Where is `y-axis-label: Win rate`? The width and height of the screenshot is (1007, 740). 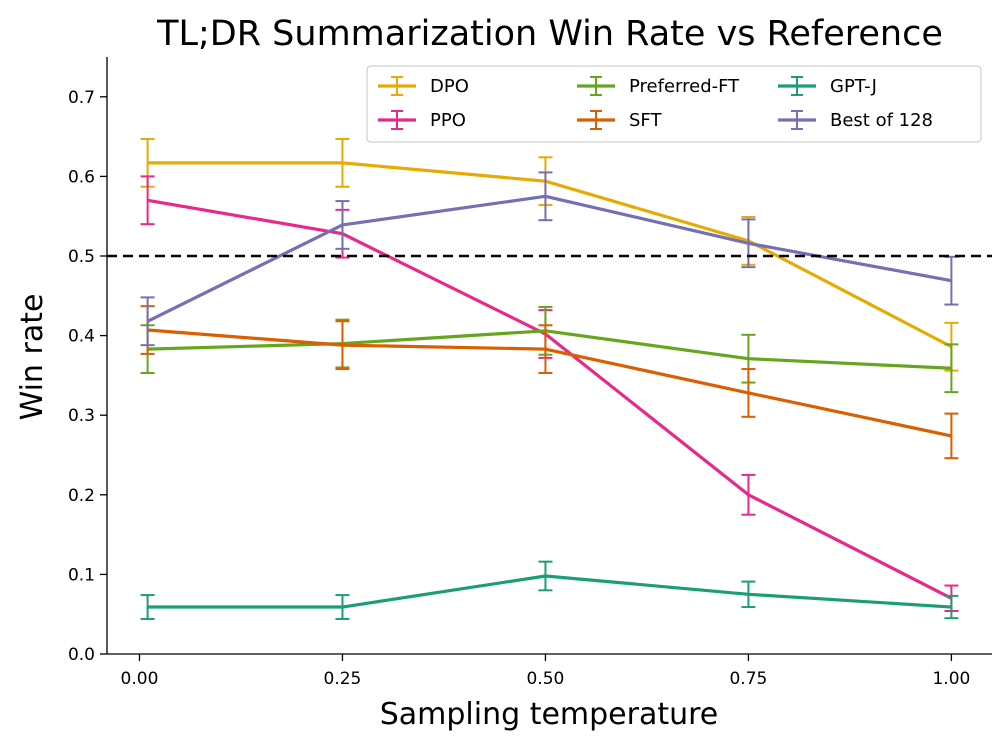
y-axis-label: Win rate is located at coordinates (32, 357).